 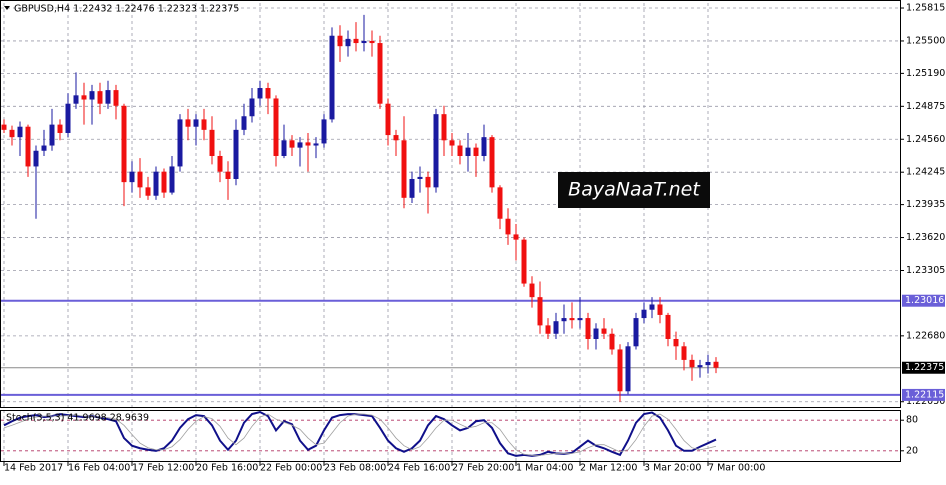 I want to click on x-tick-label: 2 Mar 12:00, so click(x=608, y=468).